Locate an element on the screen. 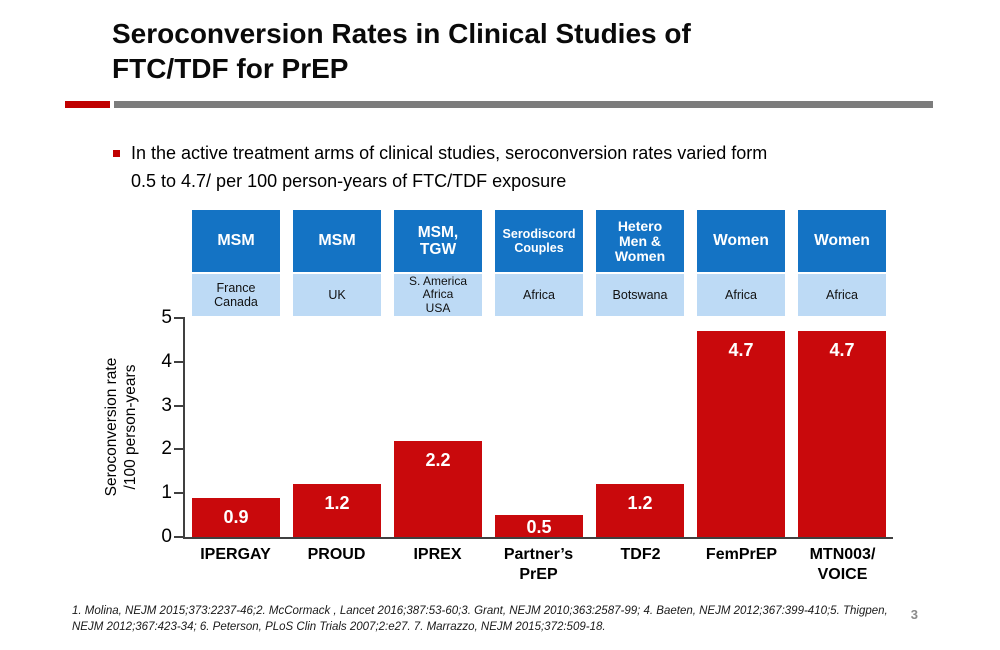  bar-value-label: 0.5 is located at coordinates (539, 527).